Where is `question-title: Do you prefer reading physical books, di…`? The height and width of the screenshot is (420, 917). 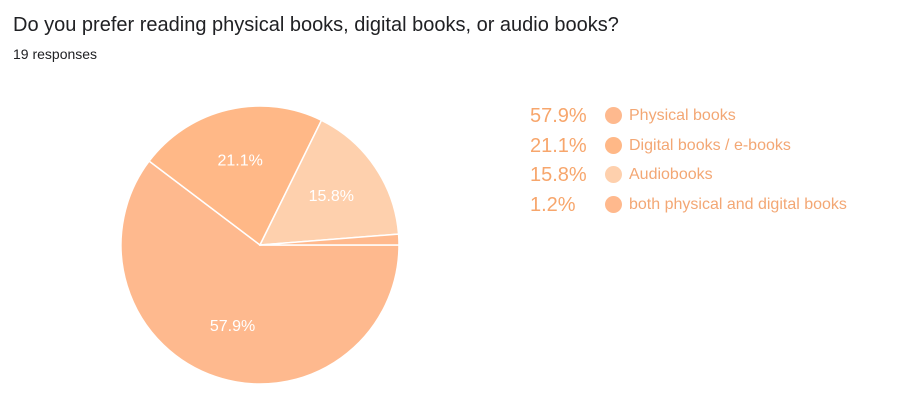
question-title: Do you prefer reading physical books, di… is located at coordinates (316, 25).